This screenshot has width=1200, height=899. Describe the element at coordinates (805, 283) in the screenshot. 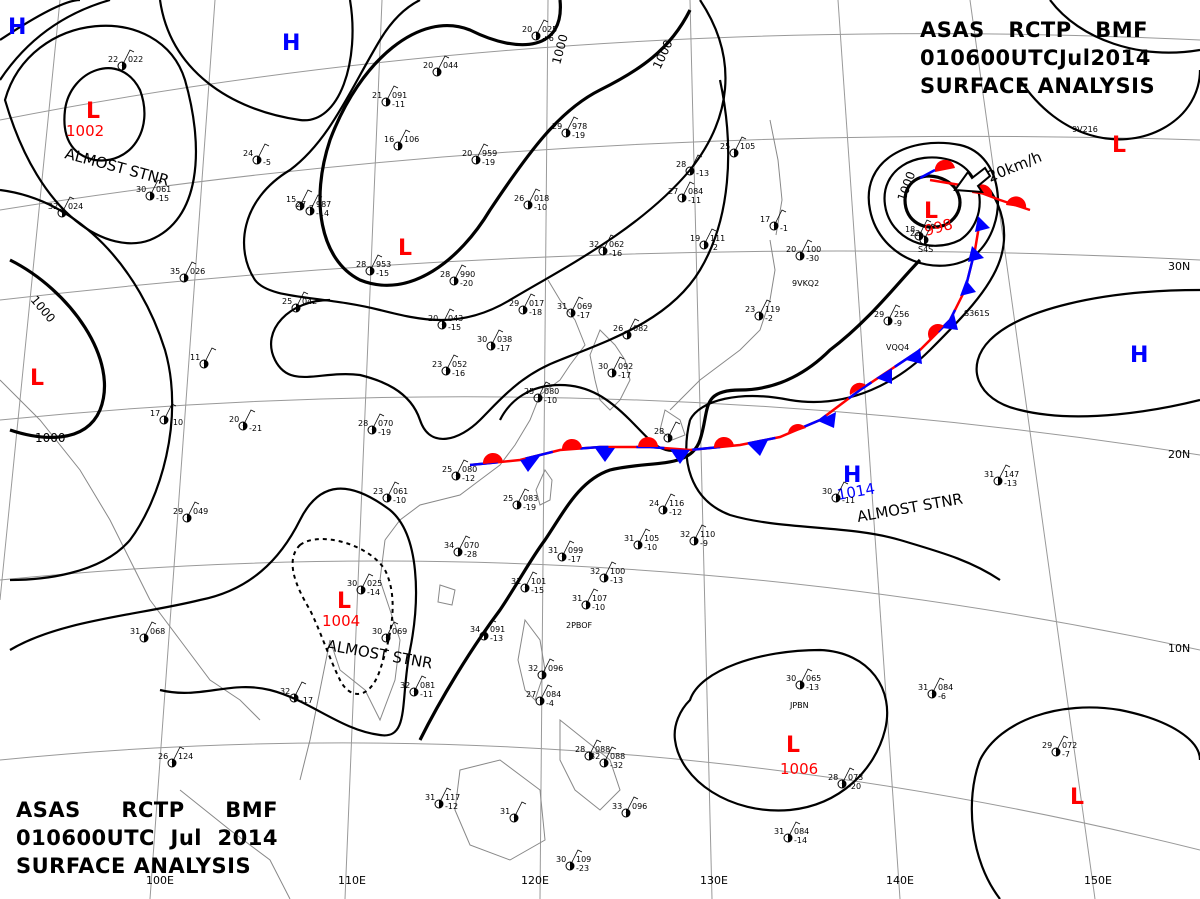

I see `station-id-label: 9VKQ2` at that location.